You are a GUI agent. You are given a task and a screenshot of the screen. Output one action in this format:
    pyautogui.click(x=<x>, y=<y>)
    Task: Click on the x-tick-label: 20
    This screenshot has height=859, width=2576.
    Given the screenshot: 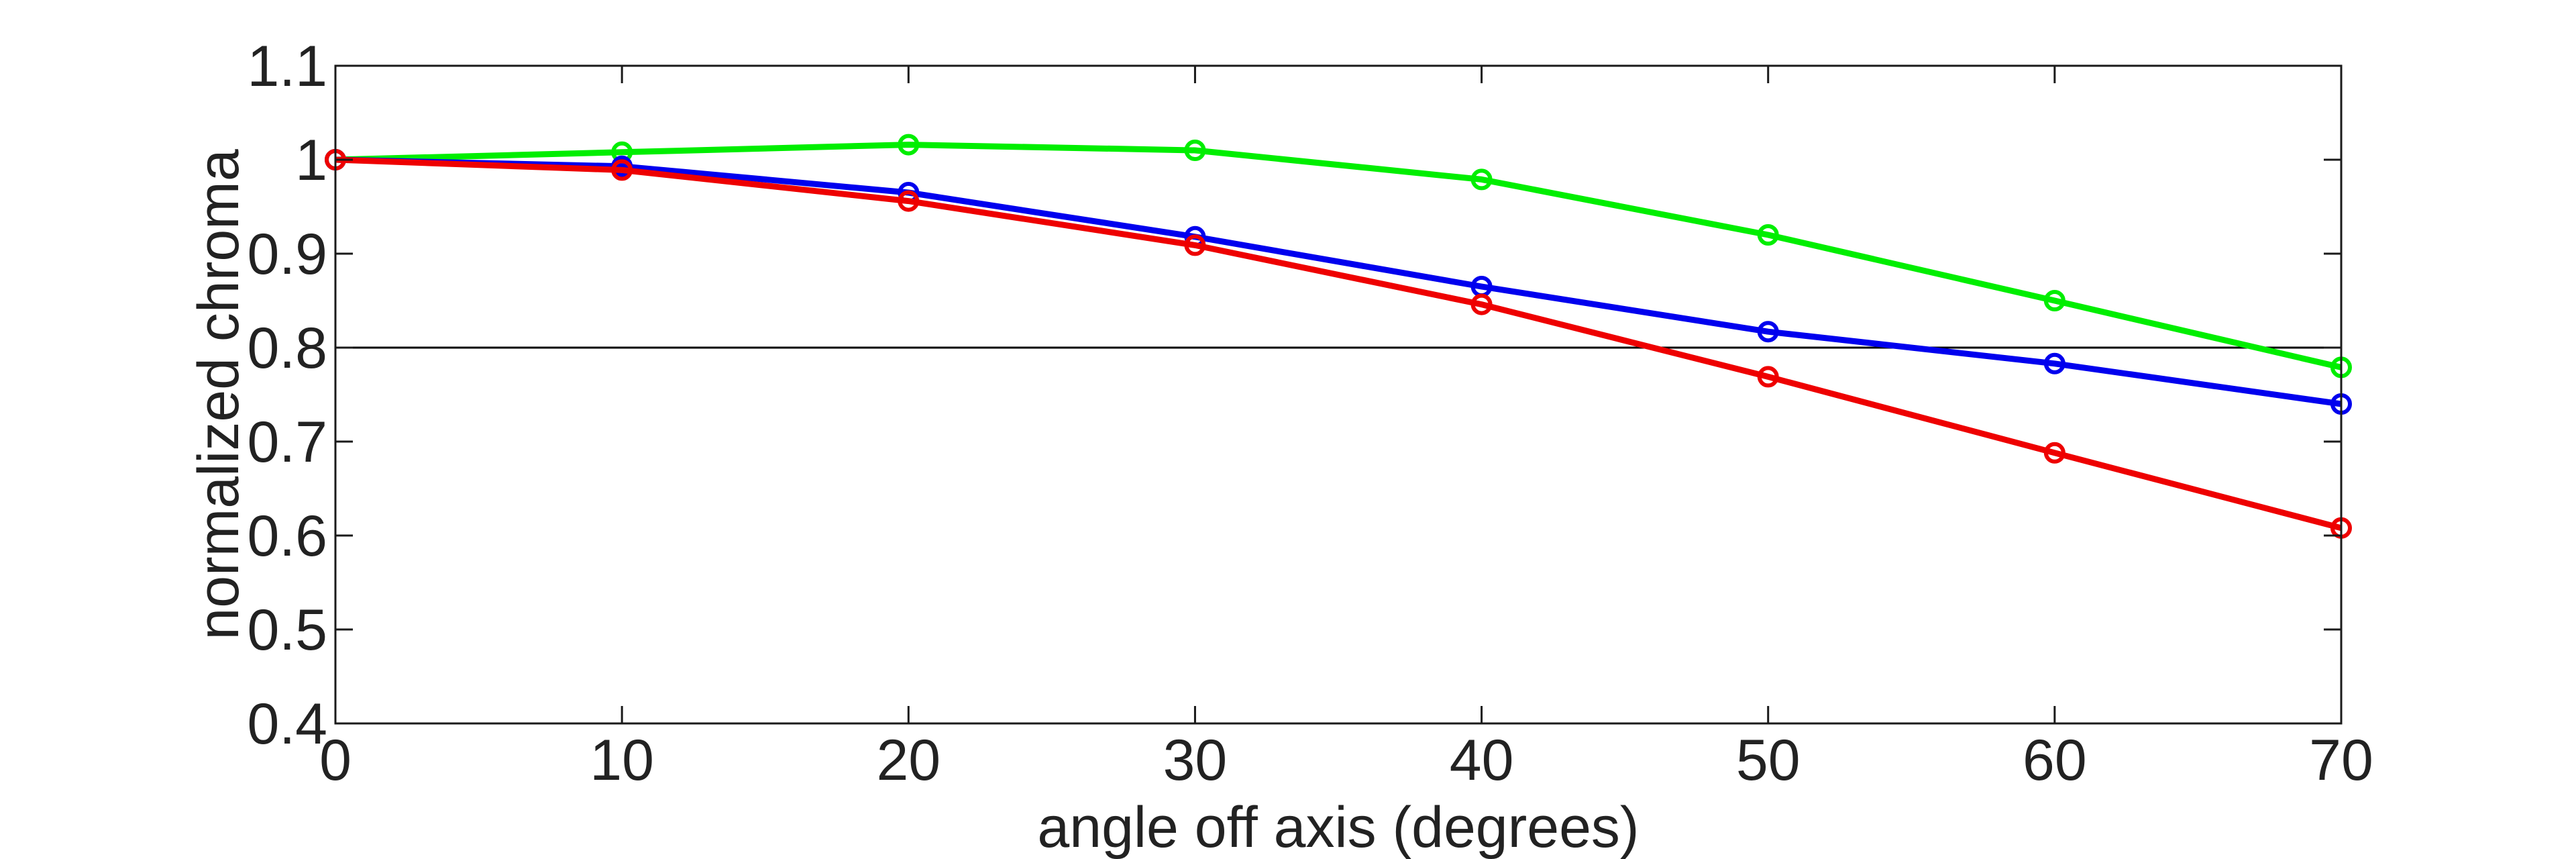 What is the action you would take?
    pyautogui.click(x=908, y=761)
    